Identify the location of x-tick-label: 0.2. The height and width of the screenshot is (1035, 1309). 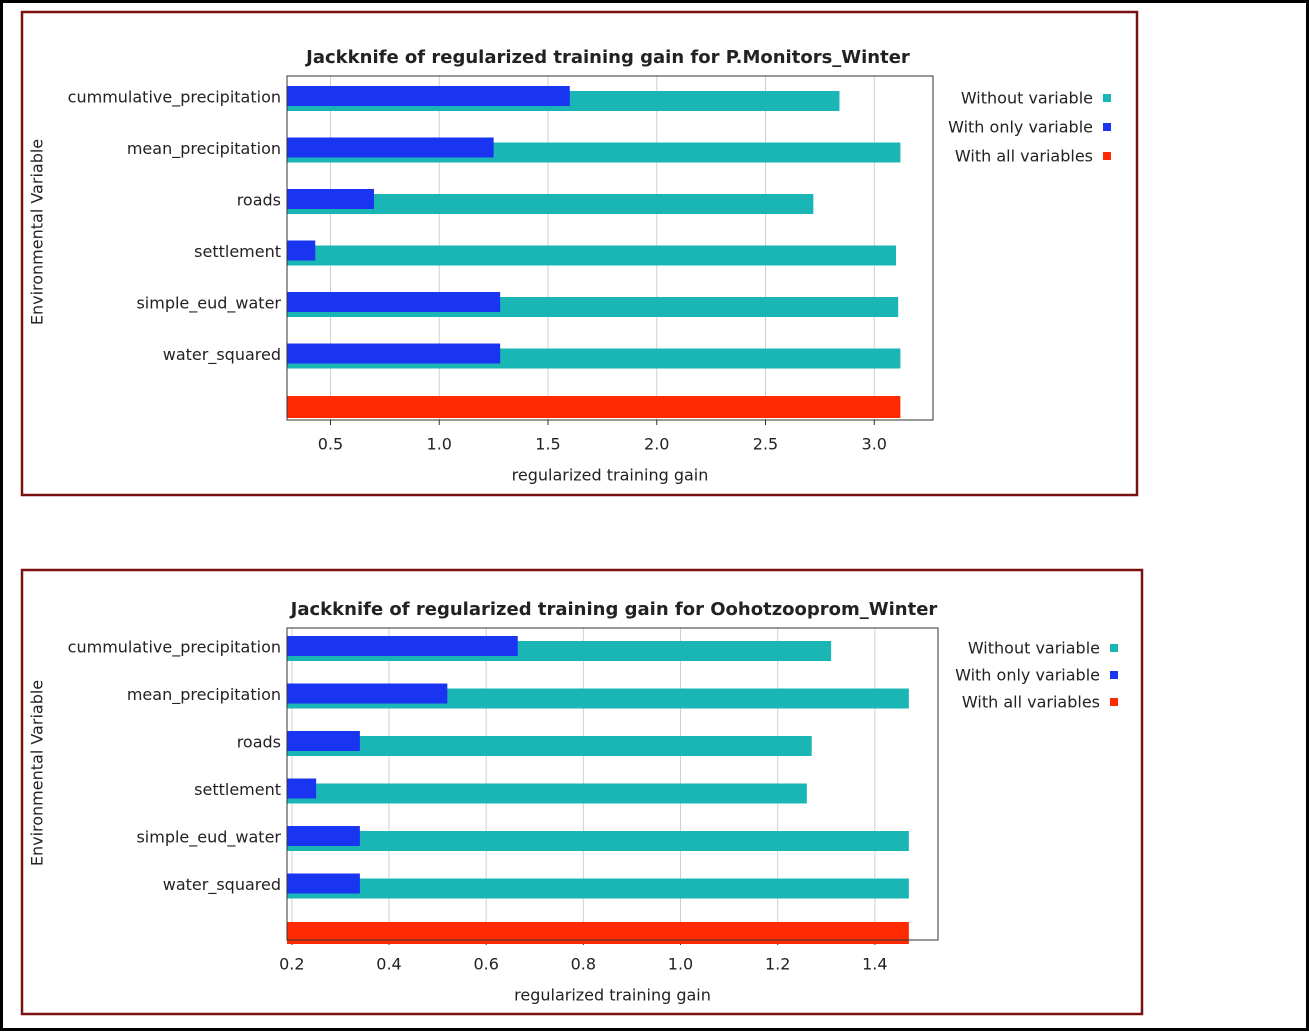
(291, 964).